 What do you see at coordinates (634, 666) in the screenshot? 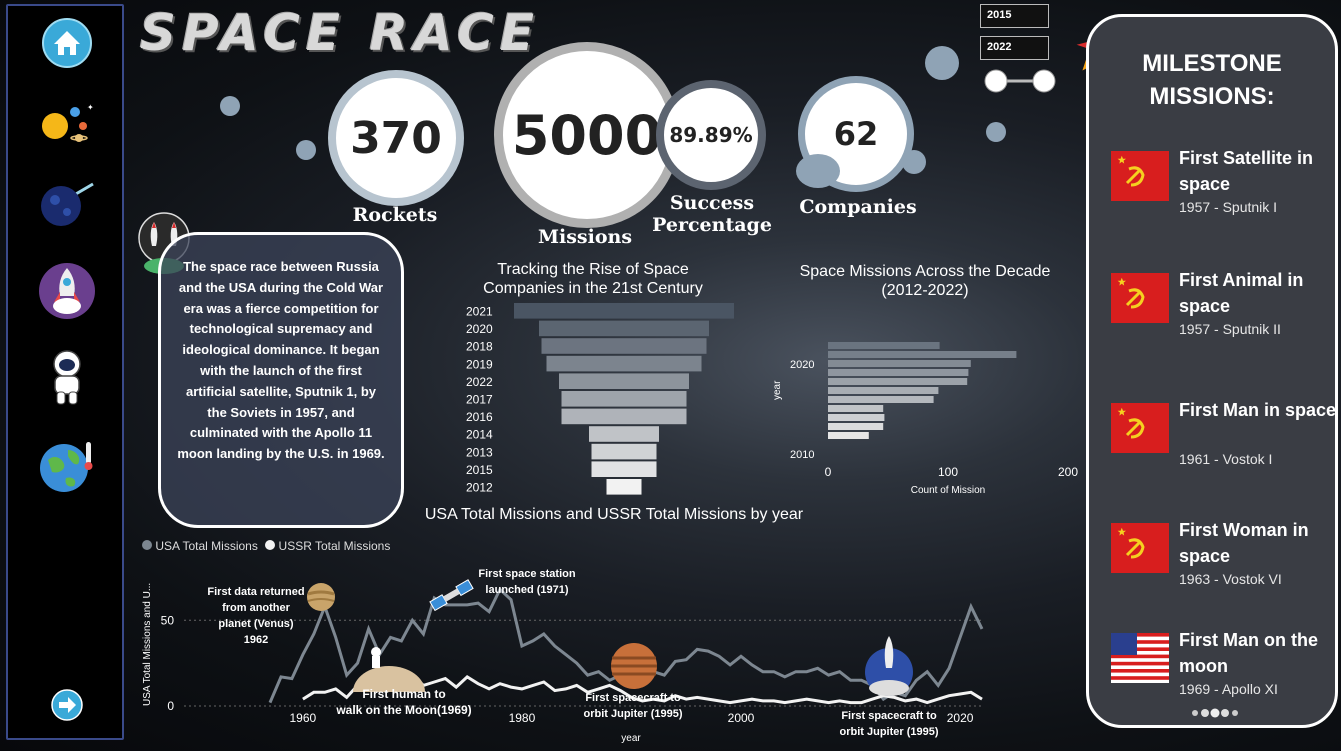
I see `jupiter-icon` at bounding box center [634, 666].